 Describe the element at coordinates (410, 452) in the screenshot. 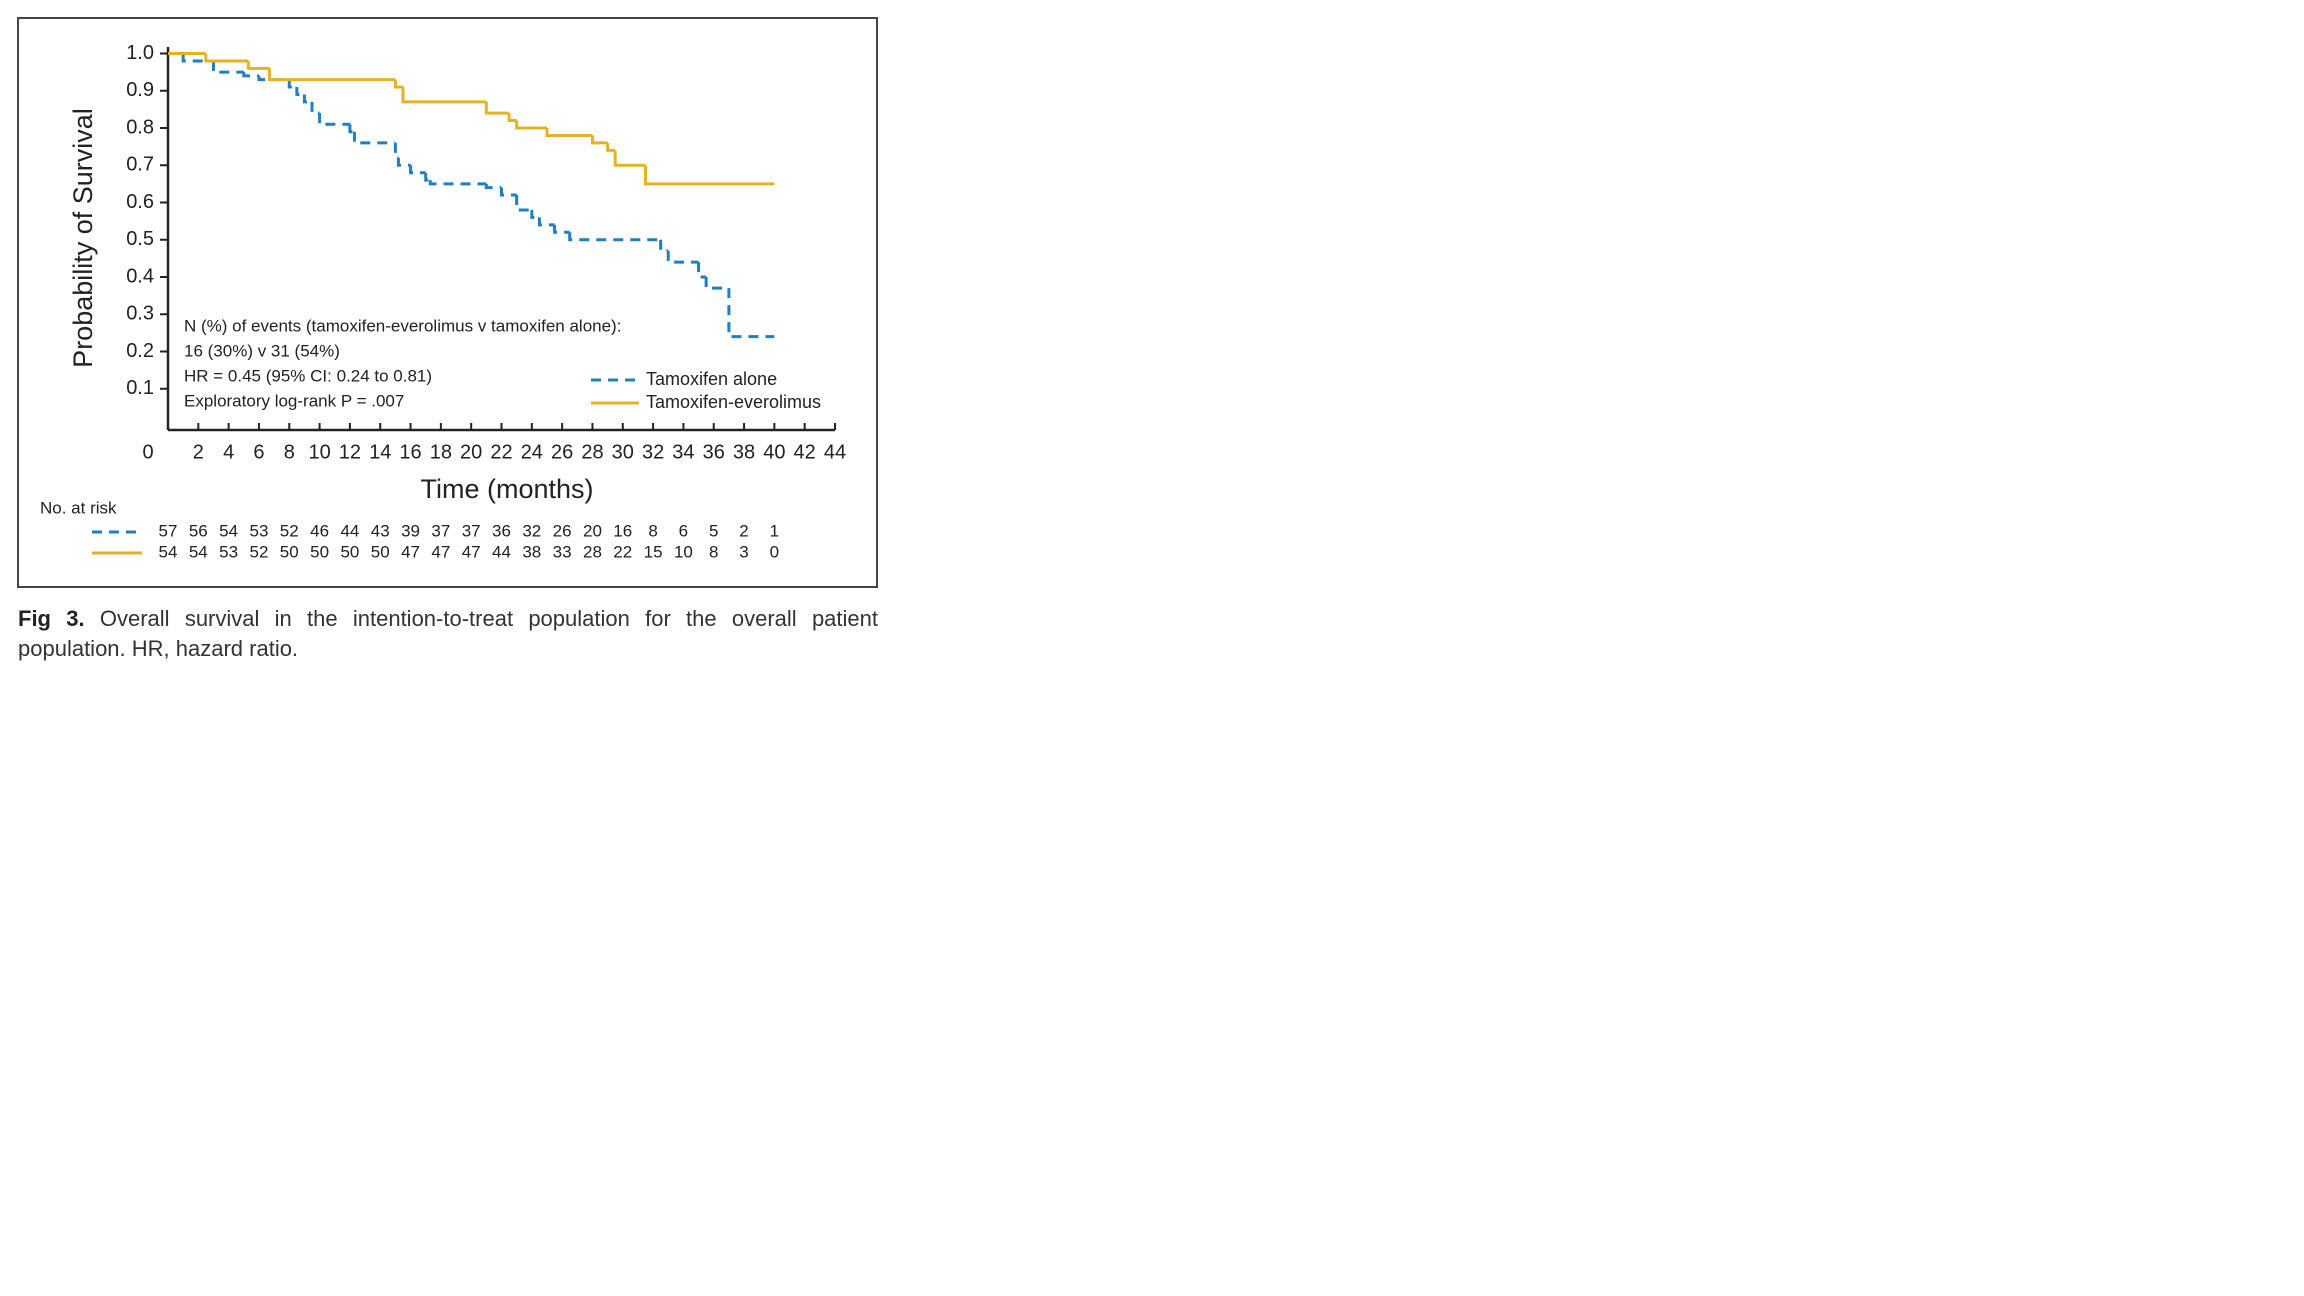

I see `x-tick-label: 16` at that location.